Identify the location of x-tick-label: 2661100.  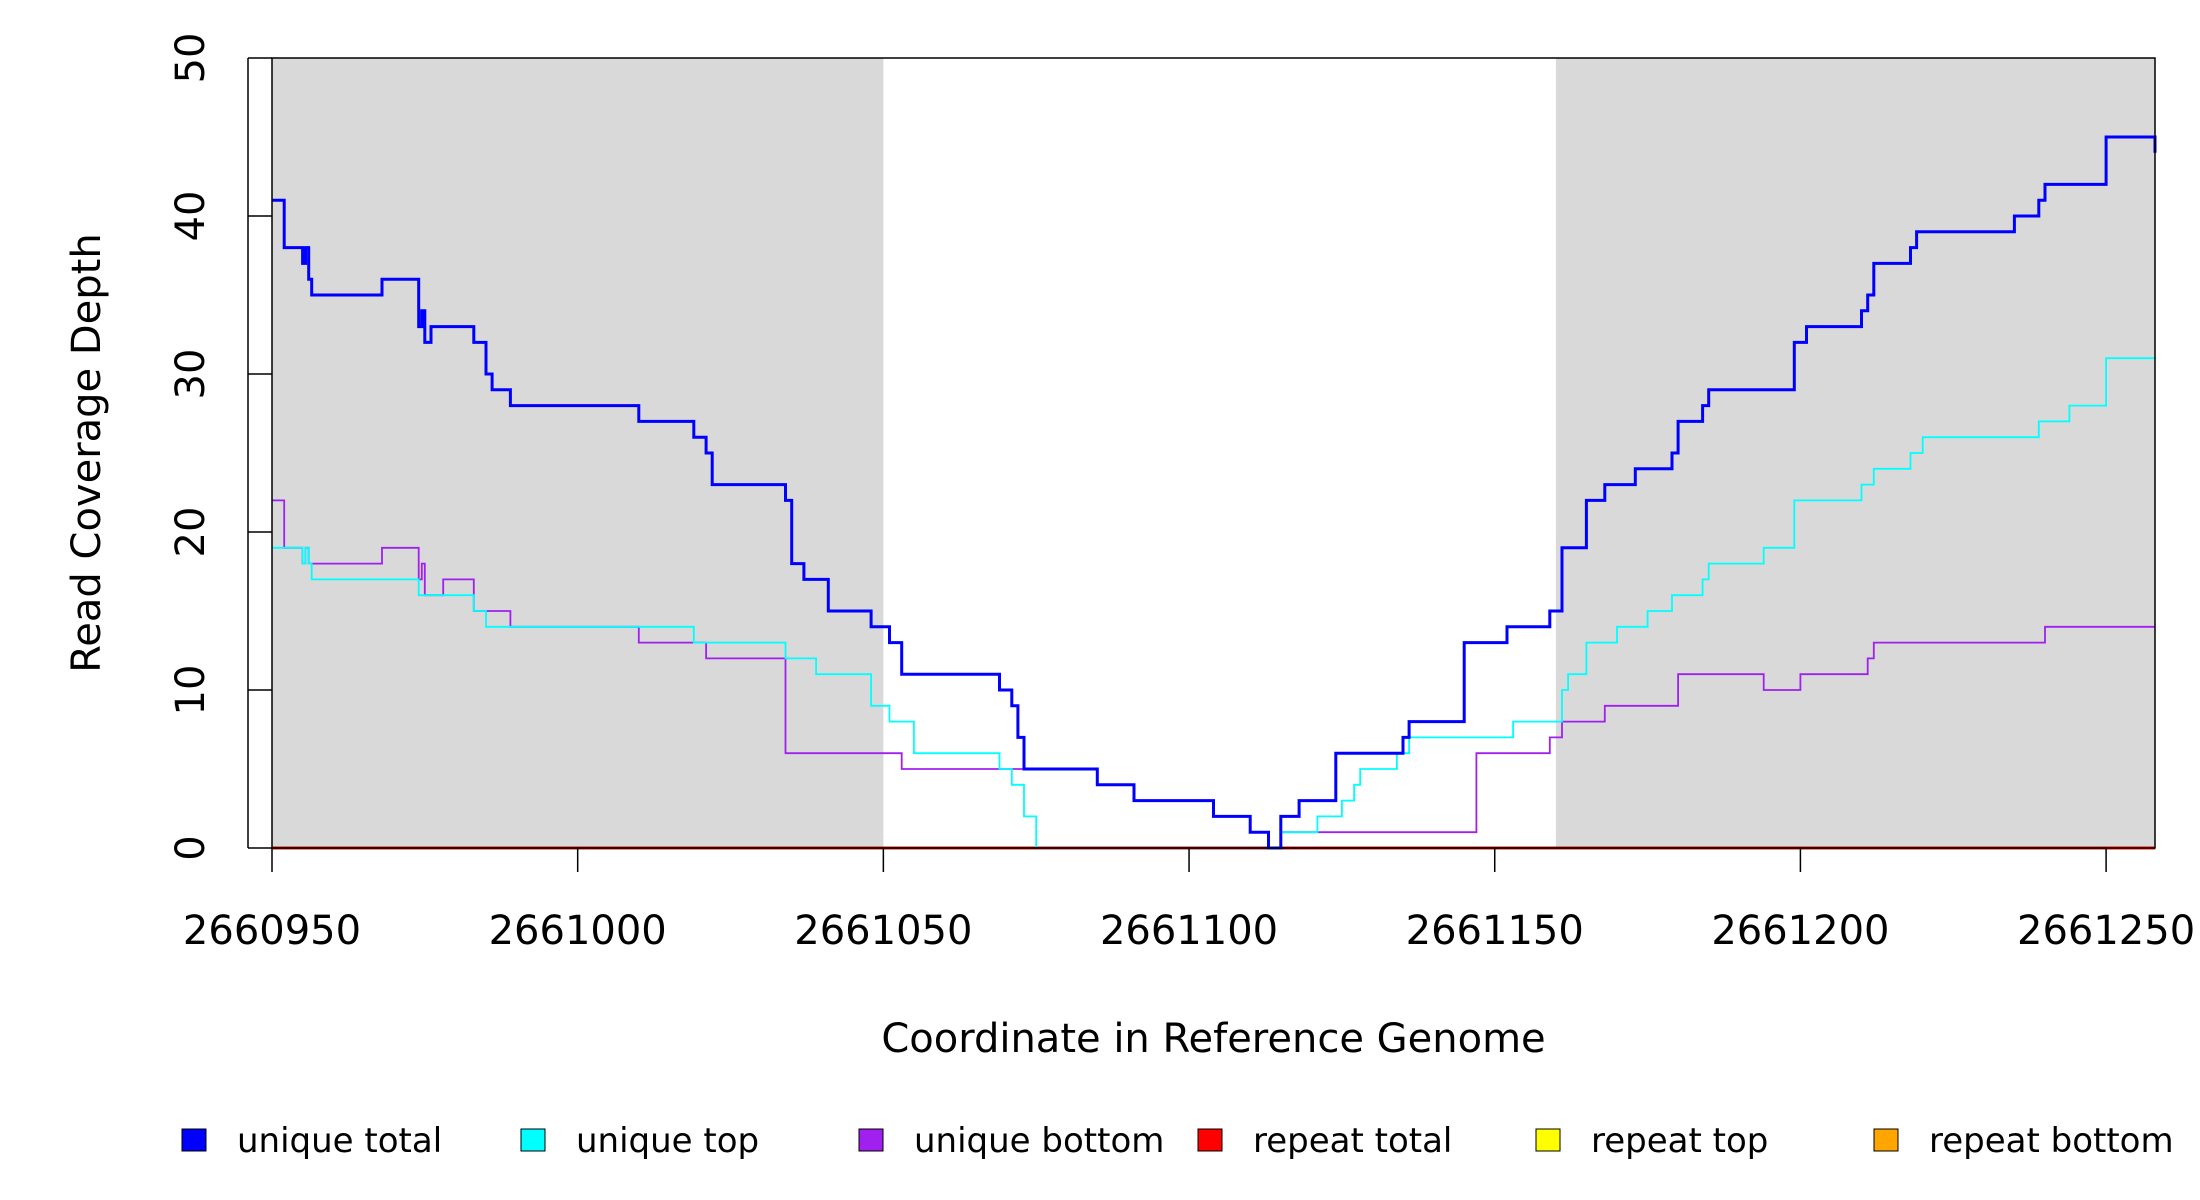
(1189, 931).